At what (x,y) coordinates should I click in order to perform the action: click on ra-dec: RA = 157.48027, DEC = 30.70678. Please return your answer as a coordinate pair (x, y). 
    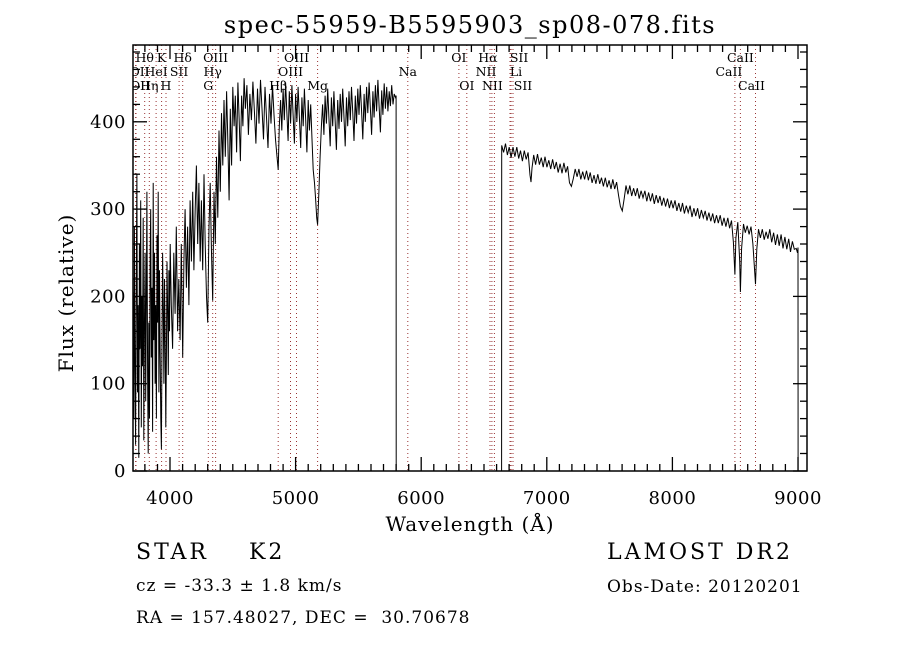
    Looking at the image, I should click on (303, 618).